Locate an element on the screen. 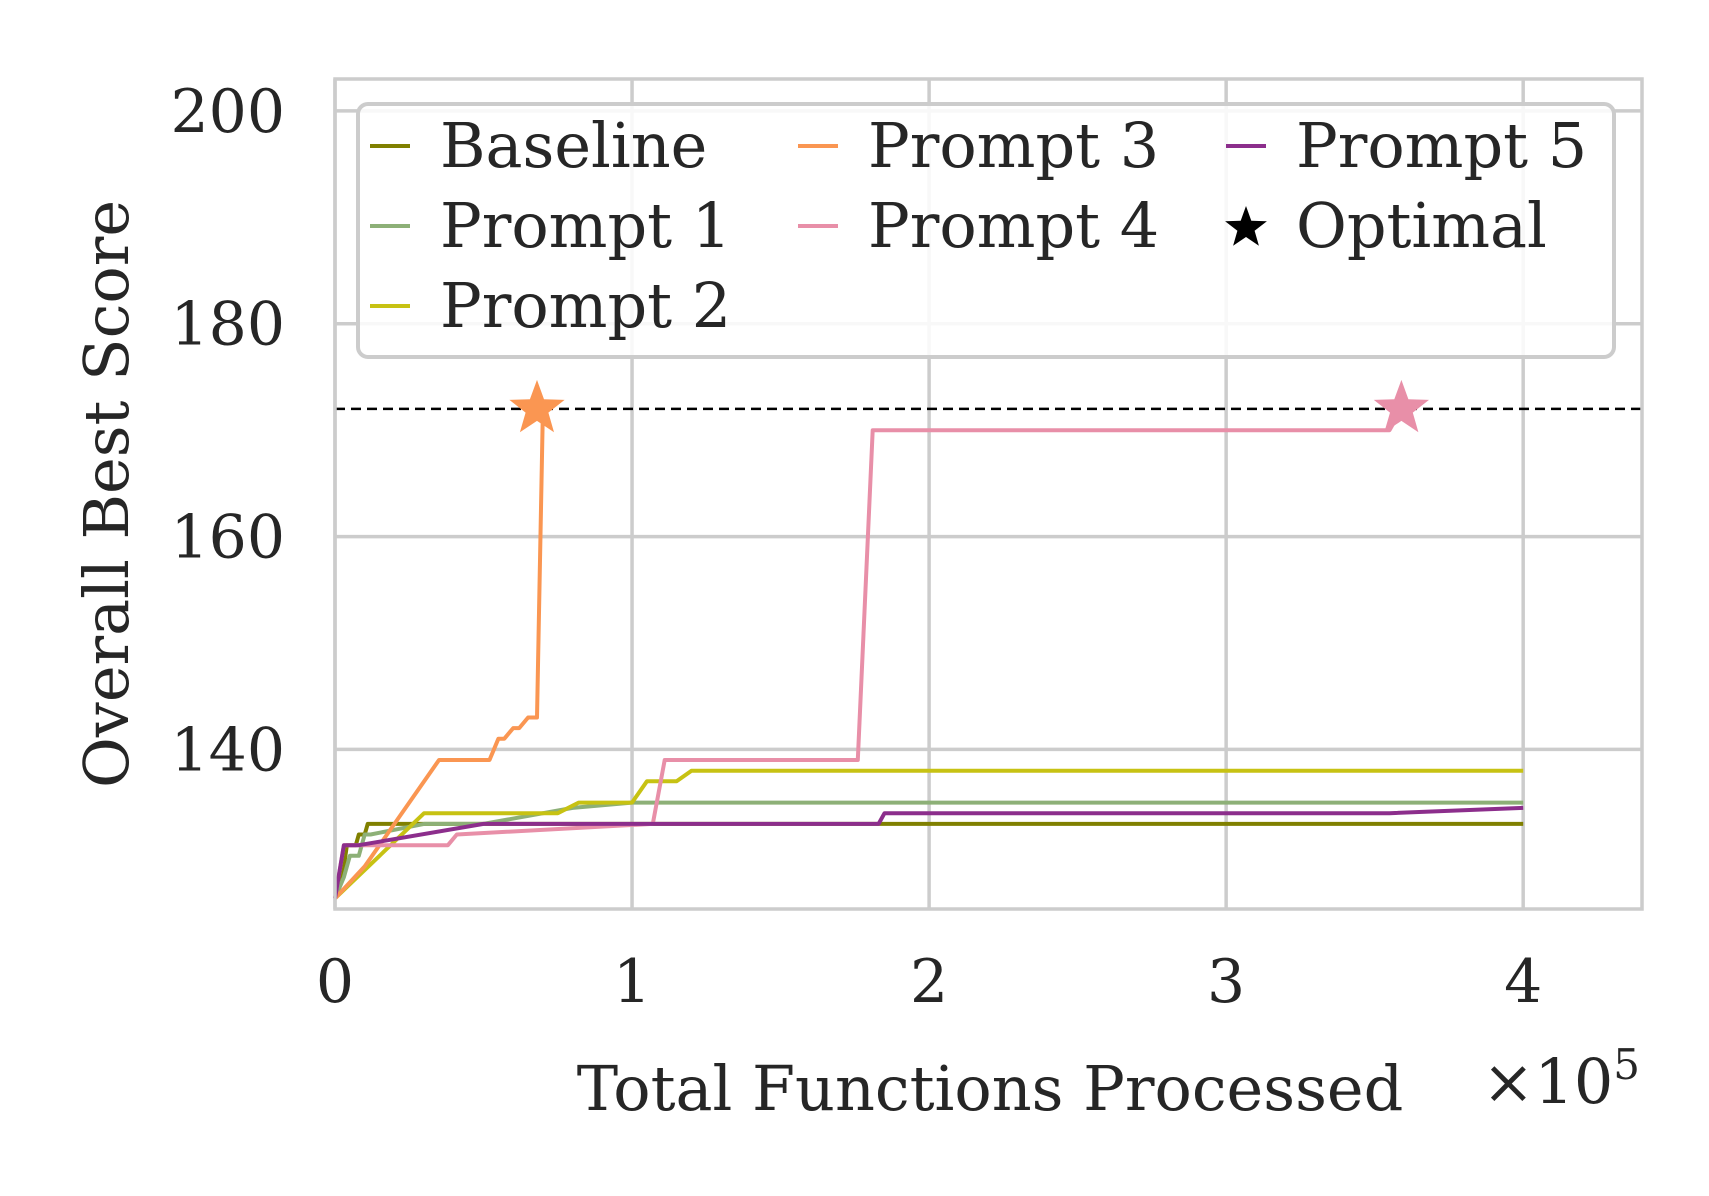 The height and width of the screenshot is (1196, 1709). marker-layer is located at coordinates (969, 406).